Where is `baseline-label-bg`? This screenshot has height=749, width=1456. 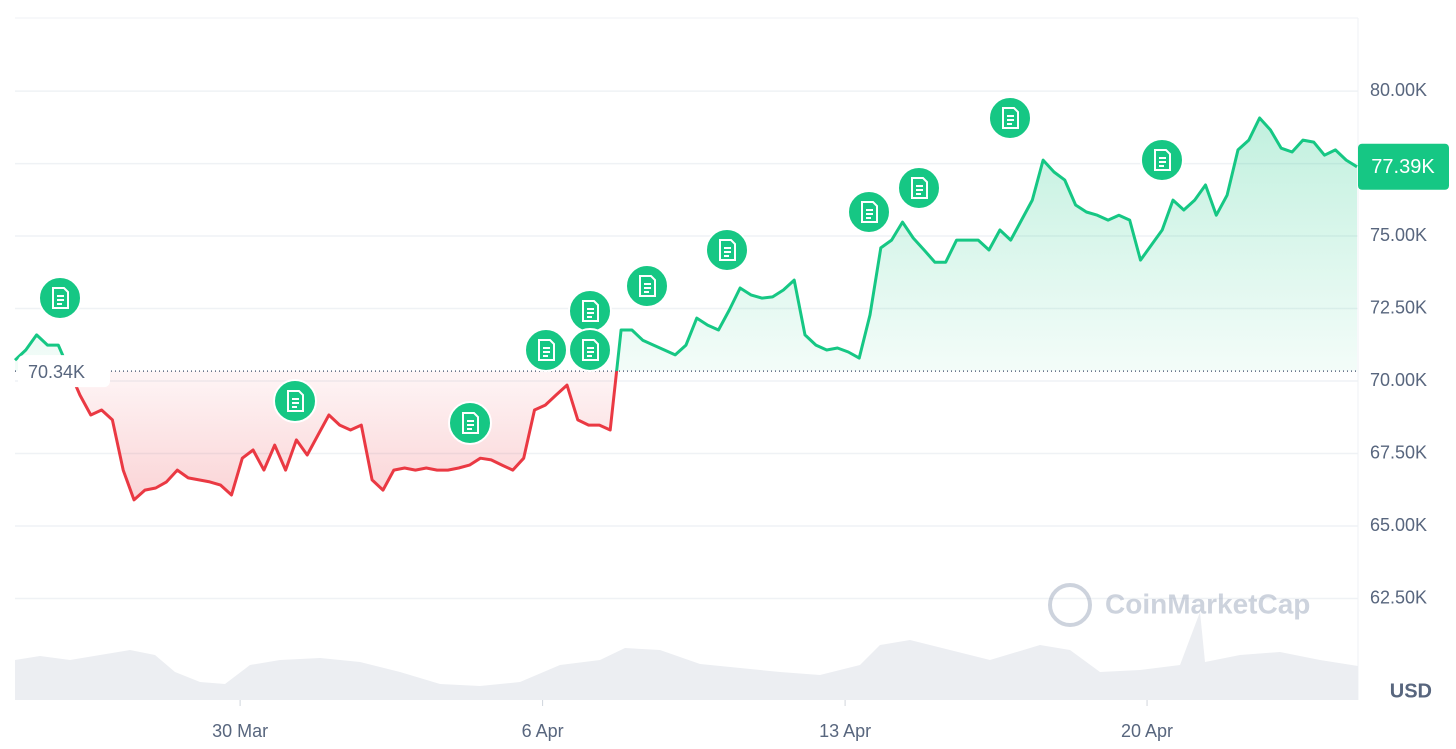
baseline-label-bg is located at coordinates (64, 371).